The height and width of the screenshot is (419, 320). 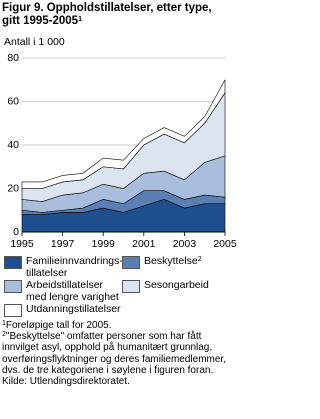 What do you see at coordinates (104, 244) in the screenshot?
I see `x-tick-label: 1999` at bounding box center [104, 244].